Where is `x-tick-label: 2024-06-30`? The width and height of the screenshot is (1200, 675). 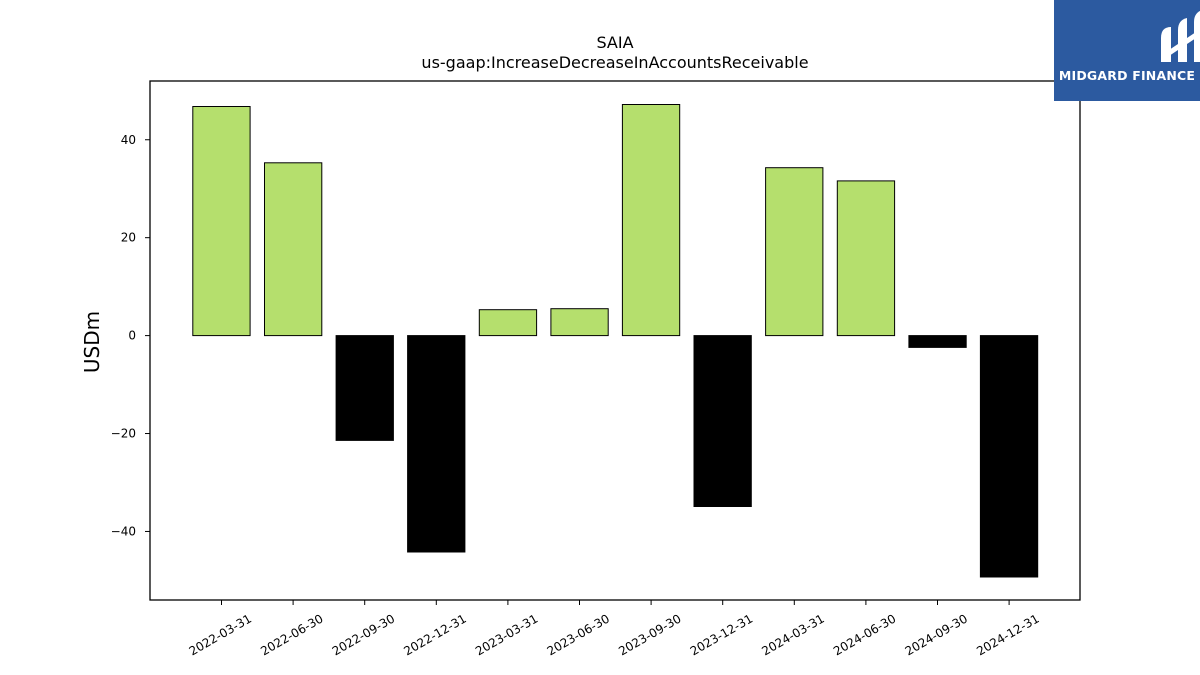 x-tick-label: 2024-06-30 is located at coordinates (864, 634).